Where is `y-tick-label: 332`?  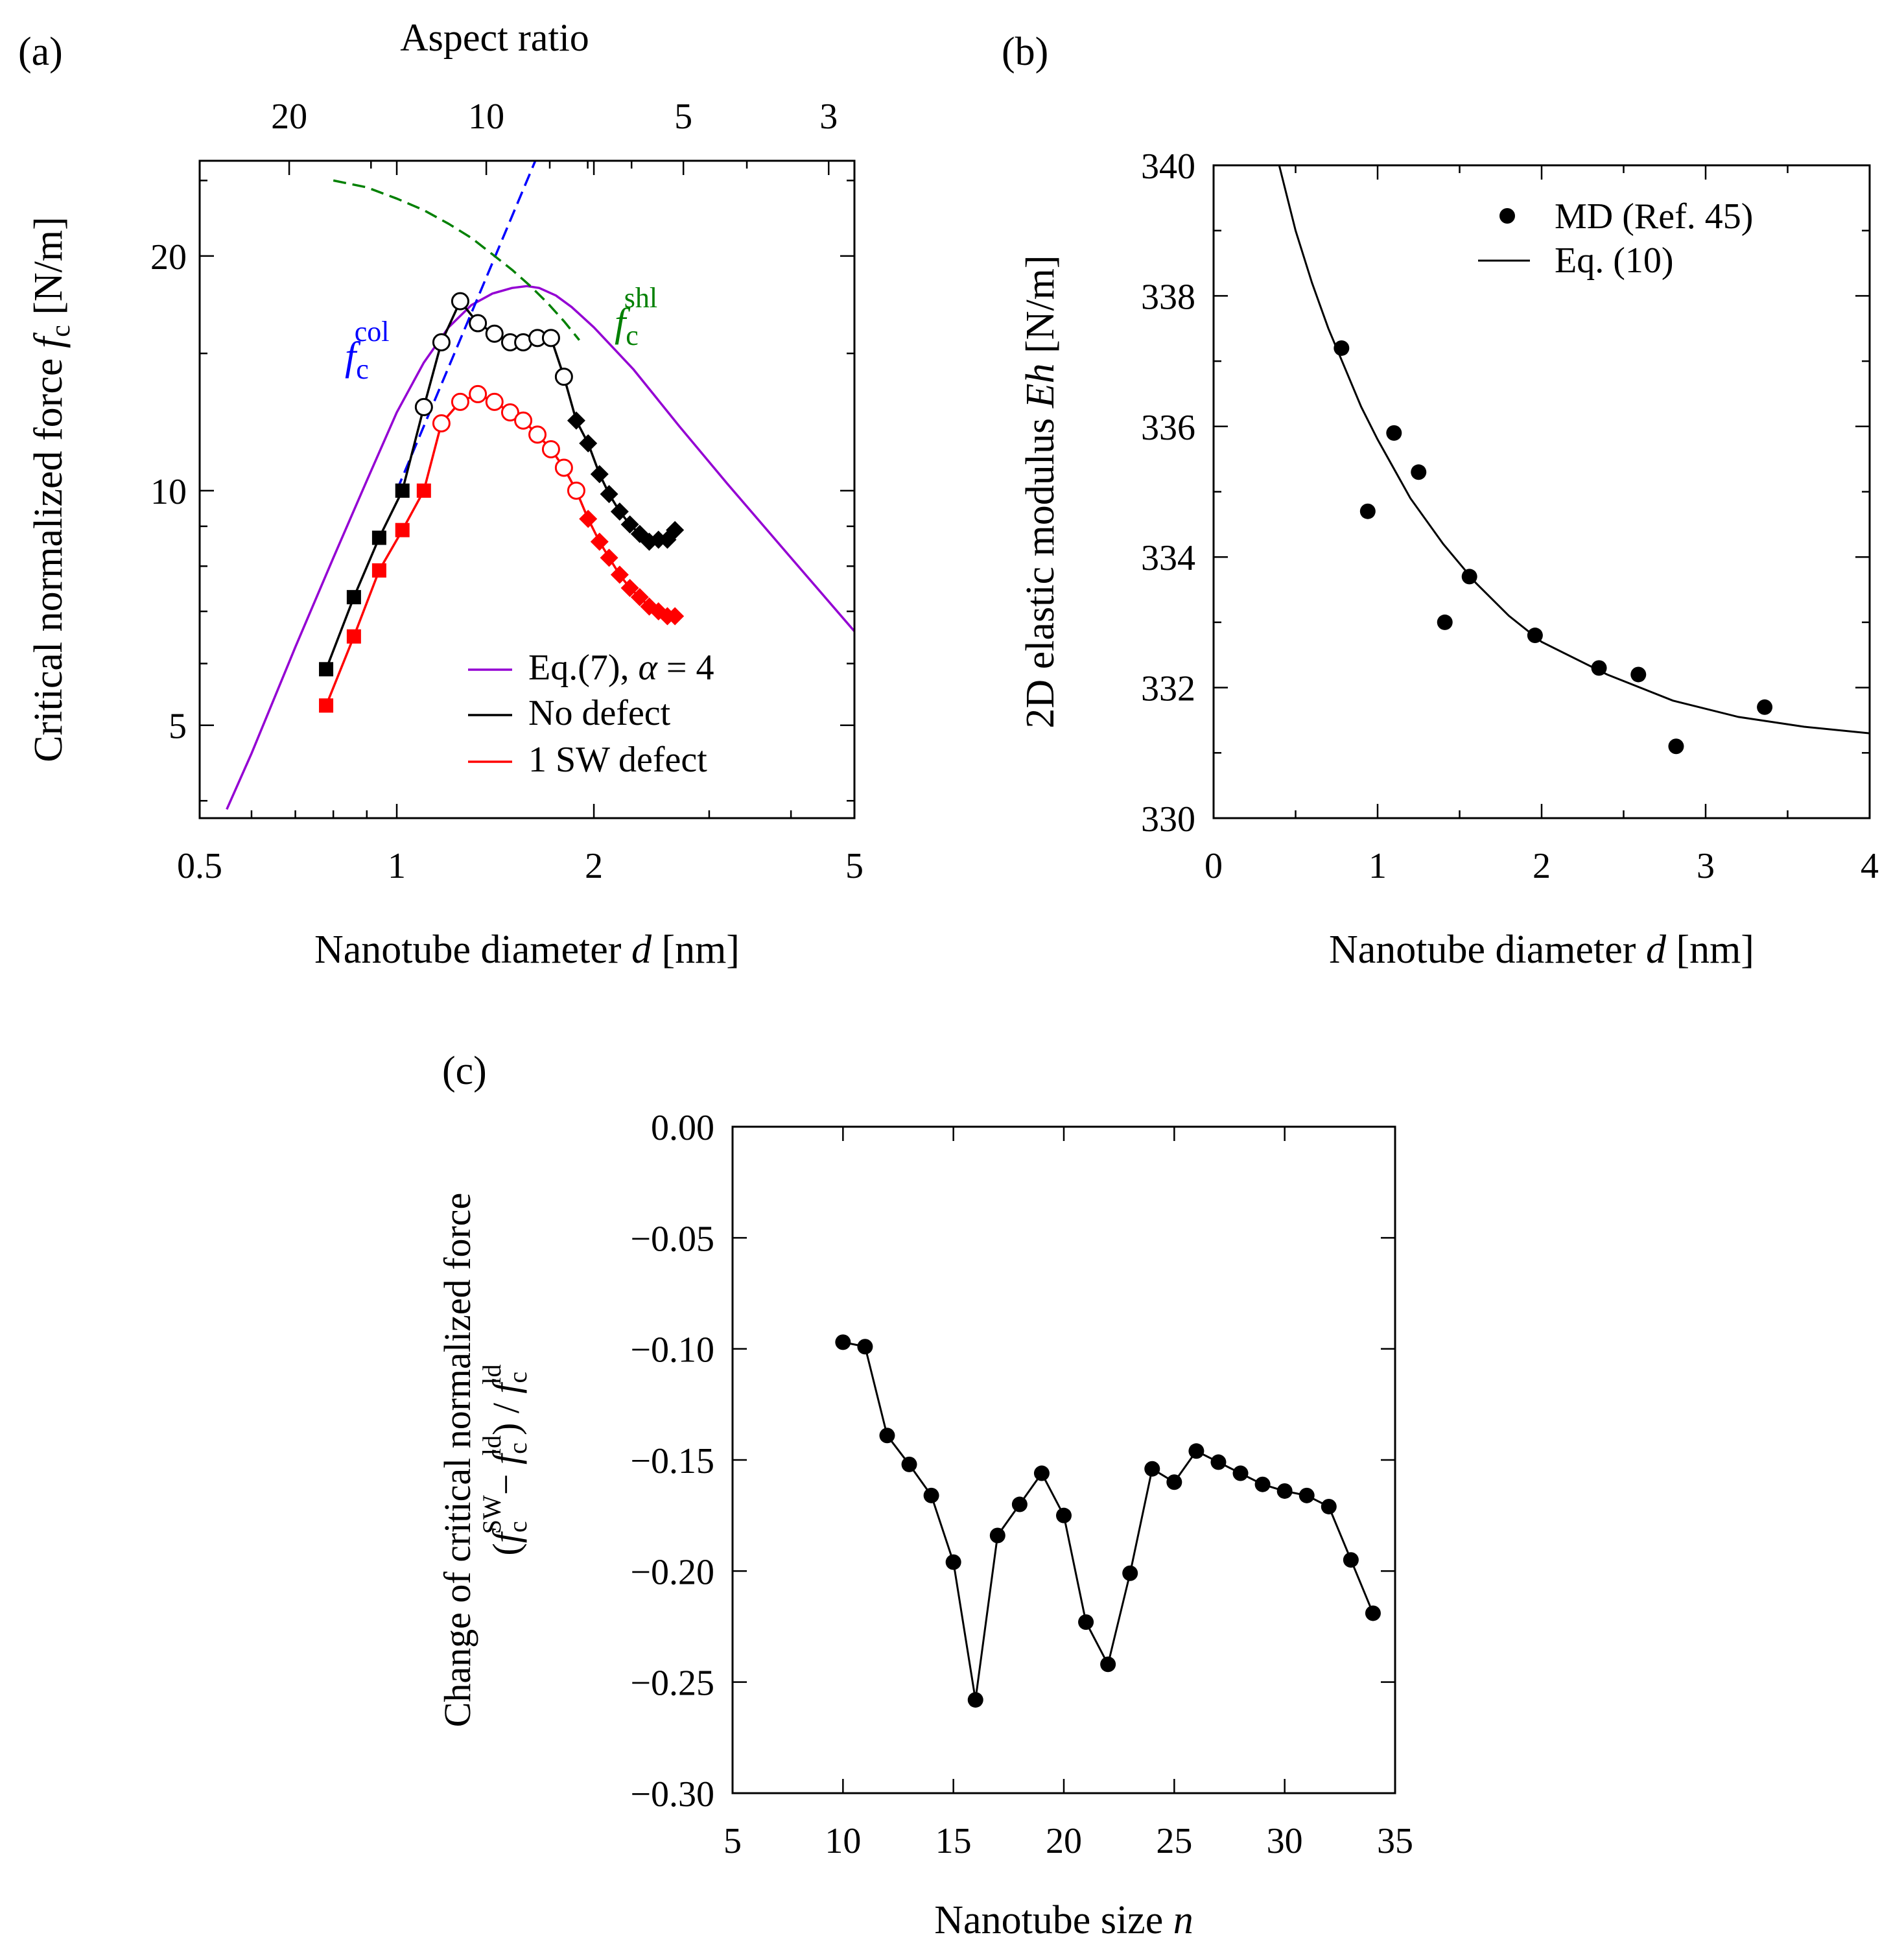
y-tick-label: 332 is located at coordinates (1168, 689).